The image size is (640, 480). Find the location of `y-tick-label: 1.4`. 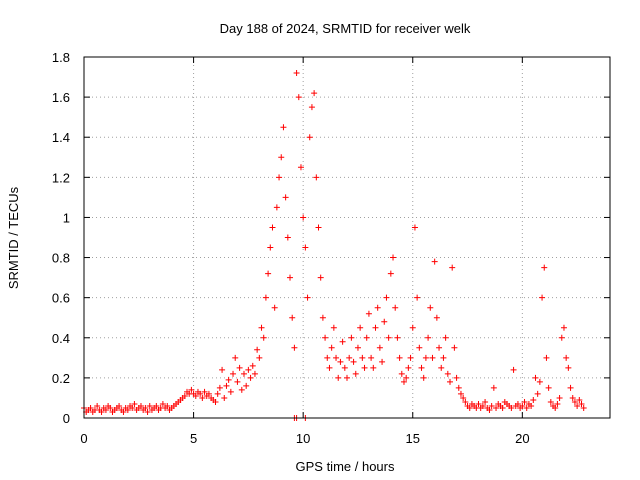

y-tick-label: 1.4 is located at coordinates (61, 137).